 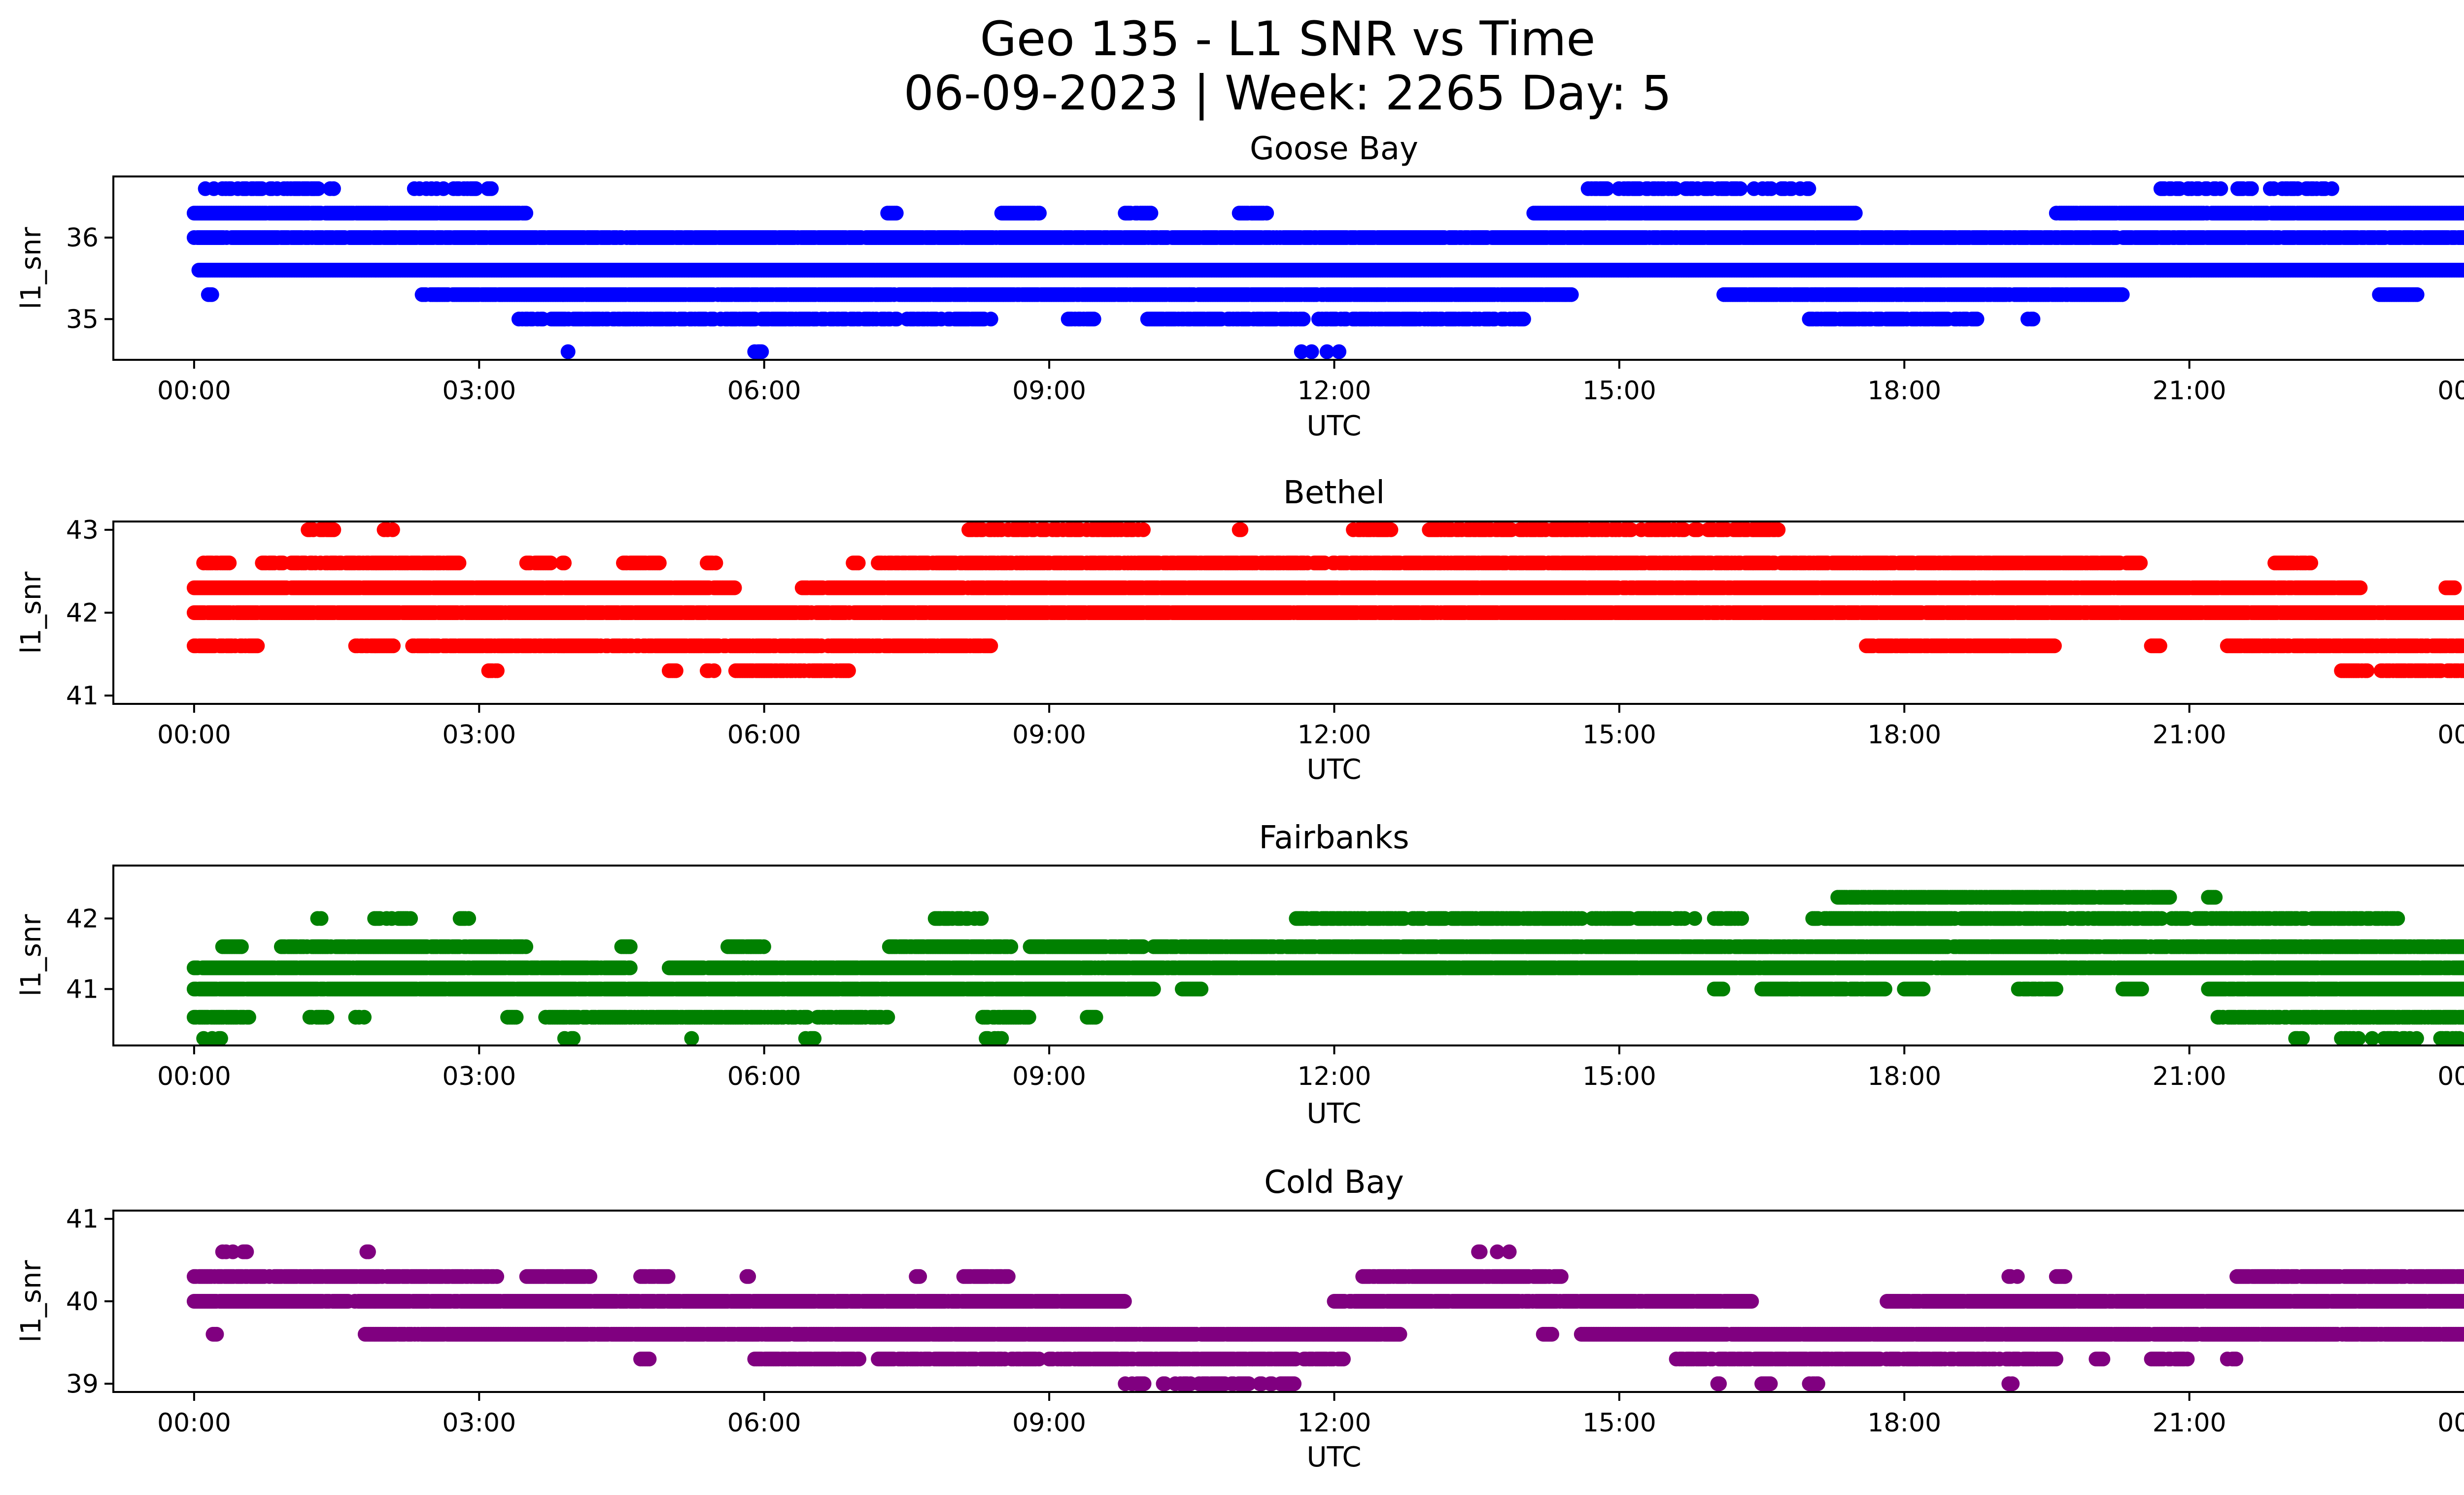 What do you see at coordinates (31, 268) in the screenshot?
I see `ylabel-goose-bay: l1_snr` at bounding box center [31, 268].